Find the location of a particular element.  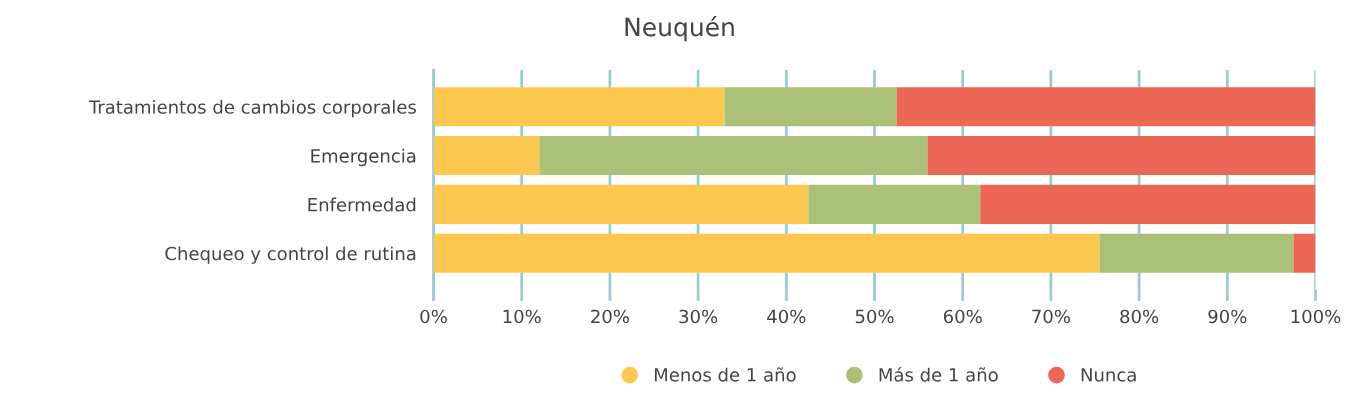

legend-label: Nunca is located at coordinates (1108, 375).